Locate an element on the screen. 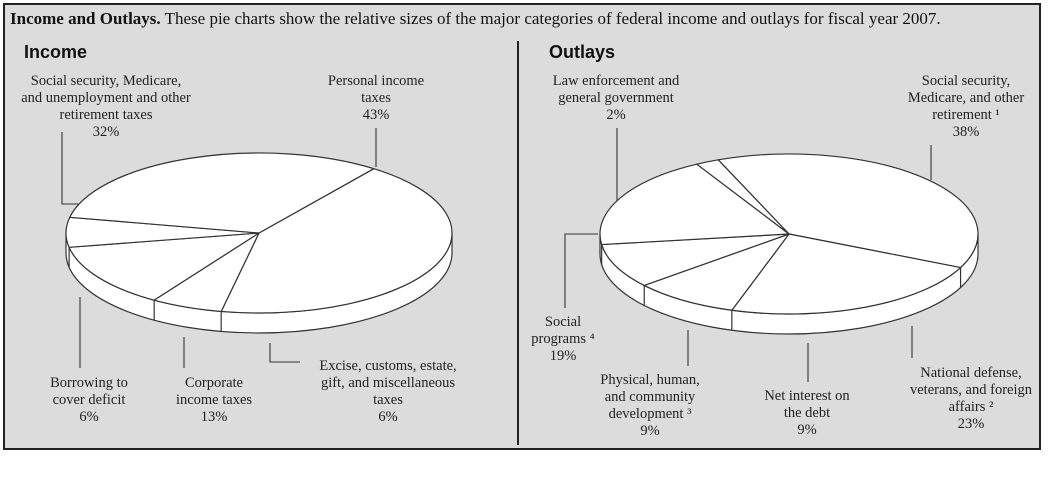 The height and width of the screenshot is (480, 1050). slice-percent: 19% is located at coordinates (563, 356).